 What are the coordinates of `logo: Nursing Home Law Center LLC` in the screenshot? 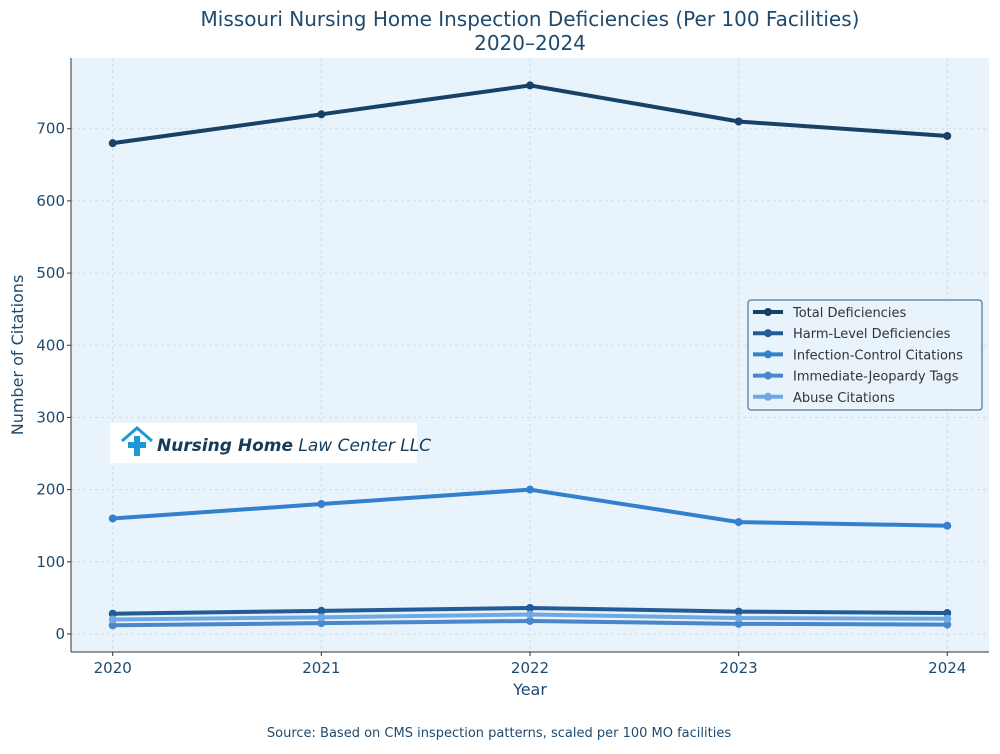 It's located at (270, 443).